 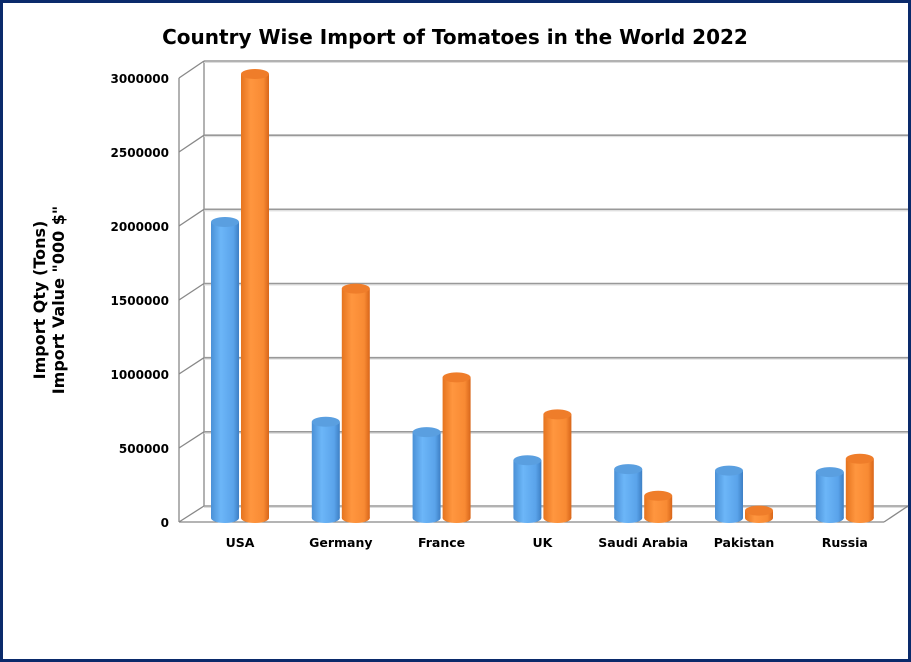 I want to click on x-tick-label: Germany, so click(x=340, y=542).